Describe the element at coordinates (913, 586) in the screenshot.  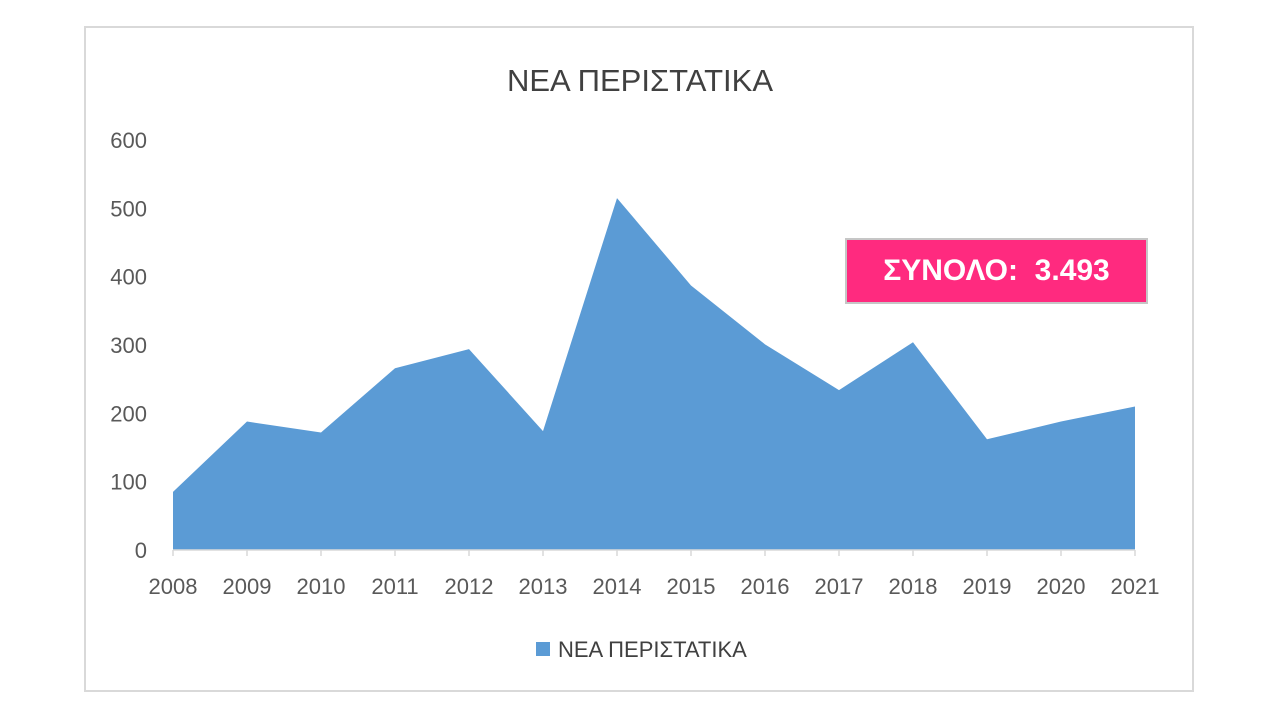
I see `x-tick-label: 2018` at that location.